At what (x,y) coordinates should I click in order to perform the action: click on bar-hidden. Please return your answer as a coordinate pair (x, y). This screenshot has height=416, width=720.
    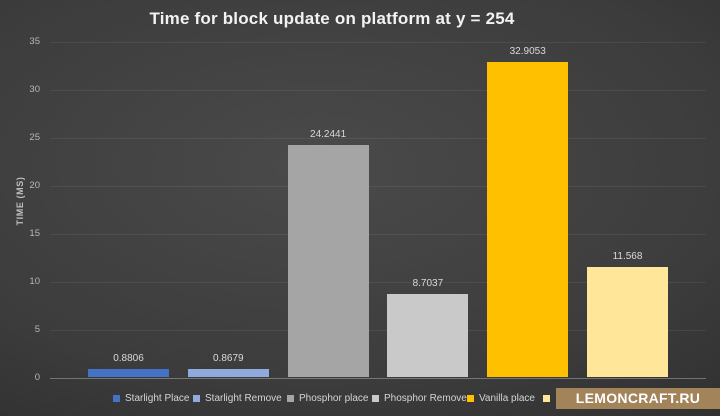
    Looking at the image, I should click on (627, 322).